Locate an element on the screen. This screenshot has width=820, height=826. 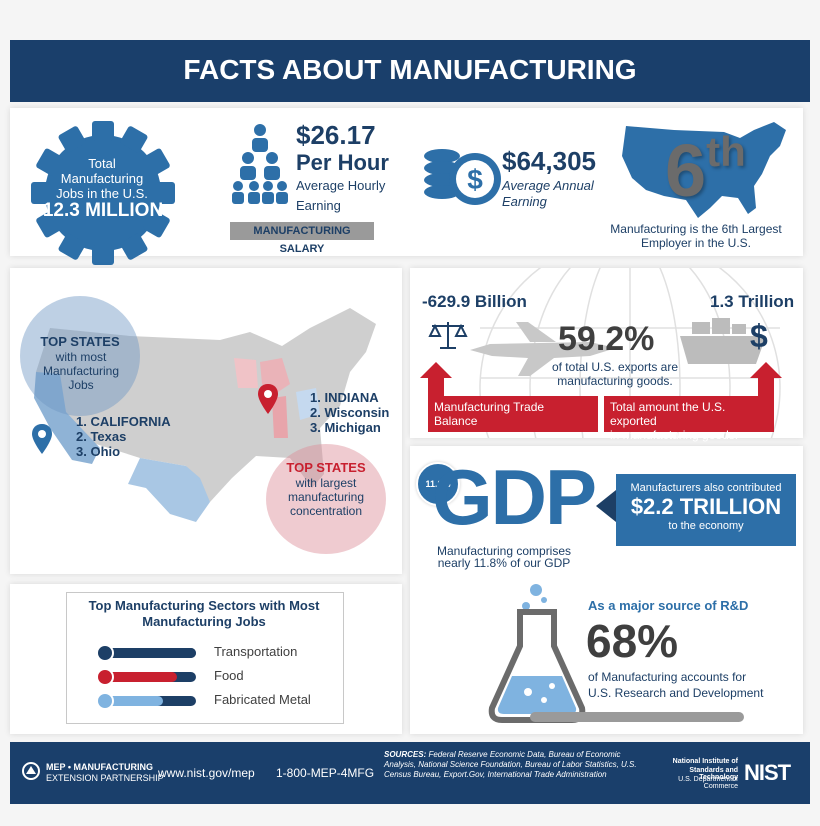
export-arrow is located at coordinates (766, 382).